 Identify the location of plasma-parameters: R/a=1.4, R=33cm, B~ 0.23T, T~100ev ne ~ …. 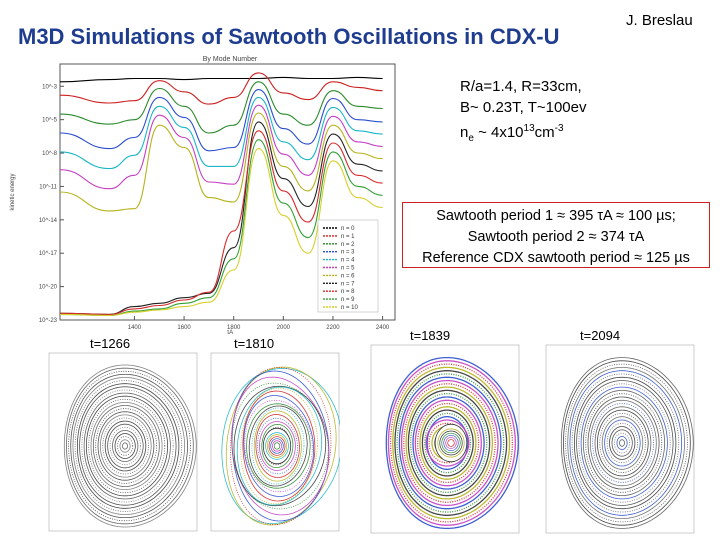
(523, 112).